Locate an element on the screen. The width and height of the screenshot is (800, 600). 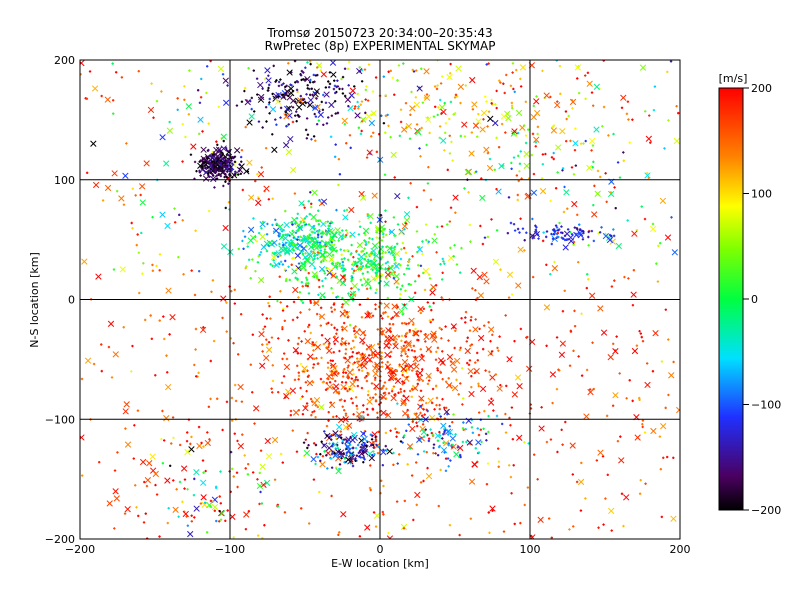
x-tick-label: −100 is located at coordinates (230, 549).